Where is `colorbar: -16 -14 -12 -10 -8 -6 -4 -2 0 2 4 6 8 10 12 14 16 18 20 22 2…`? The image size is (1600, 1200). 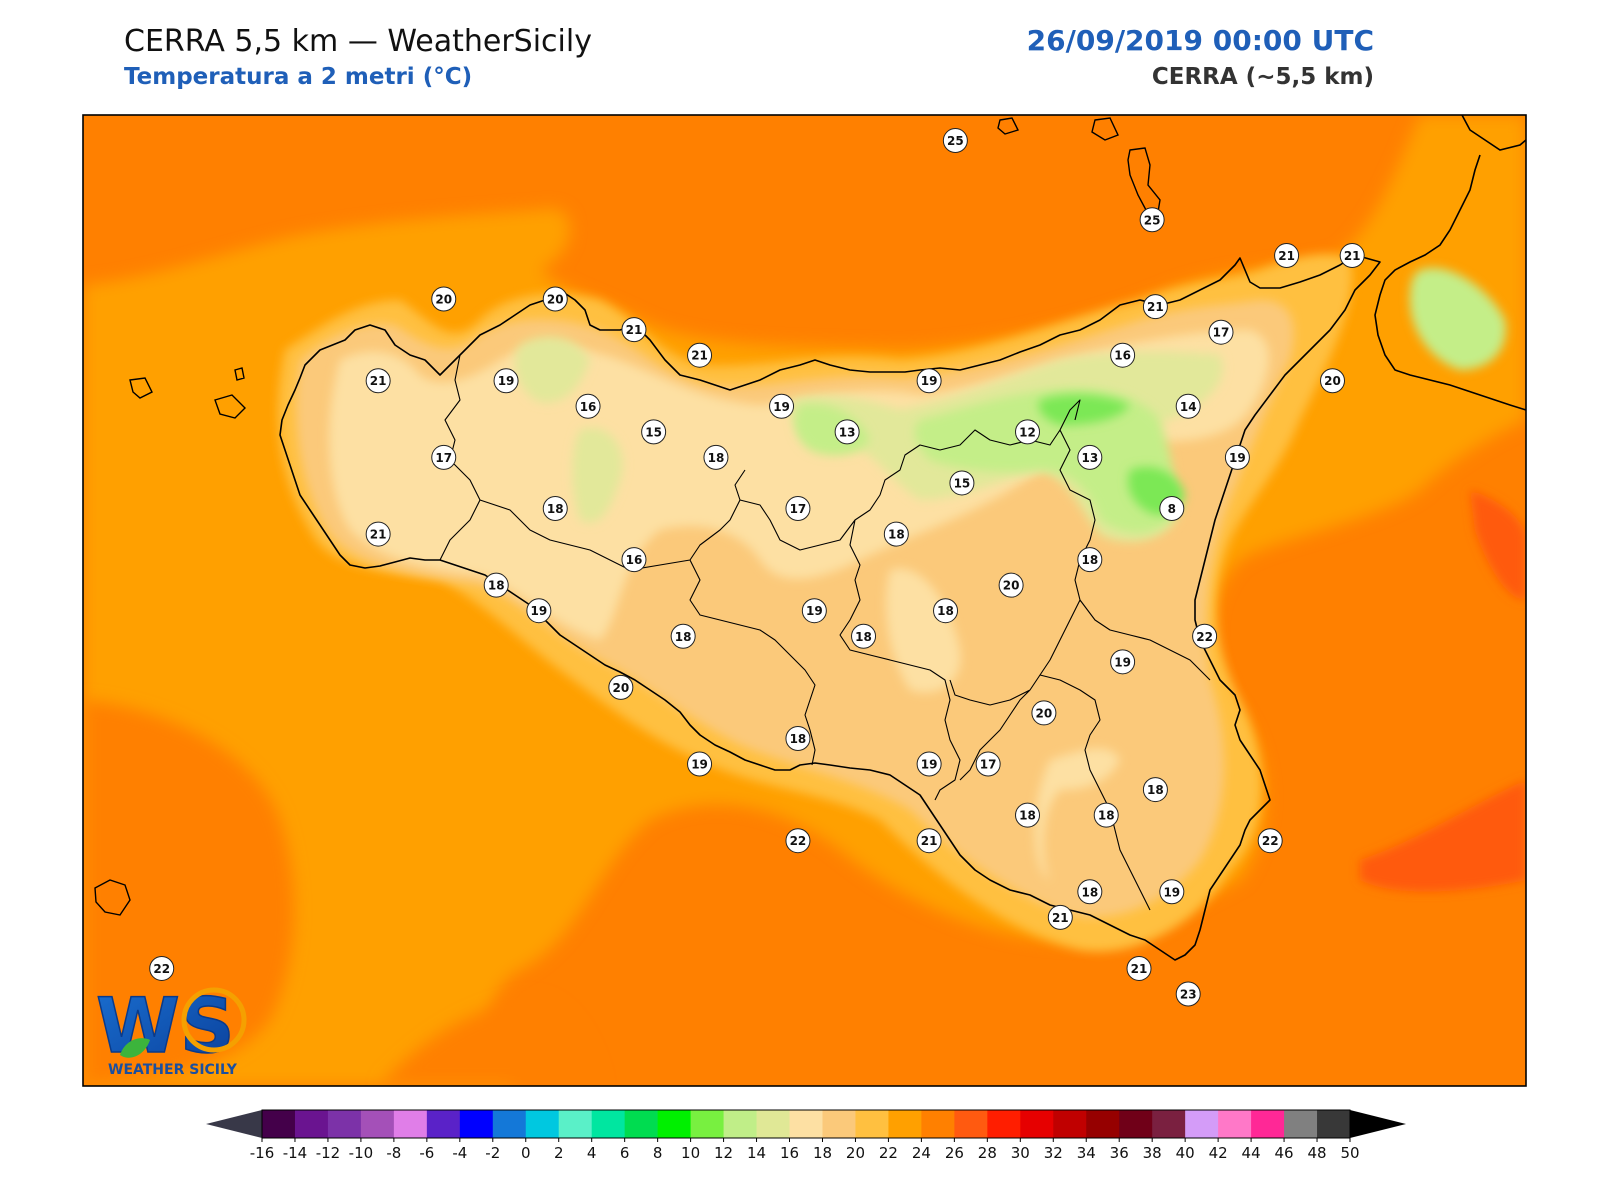 colorbar: -16 -14 -12 -10 -8 -6 -4 -2 0 2 4 6 8 10 12 14 16 18 20 22 2… is located at coordinates (806, 1135).